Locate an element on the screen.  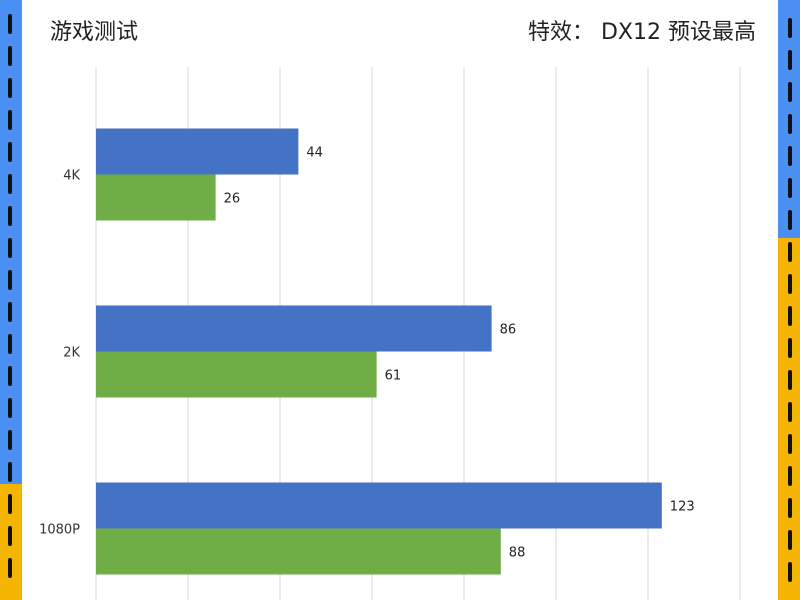
data-label: 123 is located at coordinates (682, 507).